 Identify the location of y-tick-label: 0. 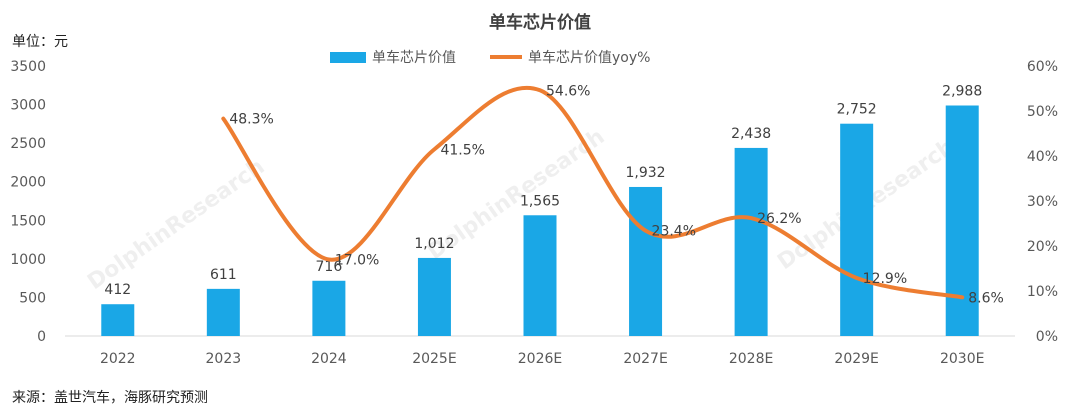
(41, 337).